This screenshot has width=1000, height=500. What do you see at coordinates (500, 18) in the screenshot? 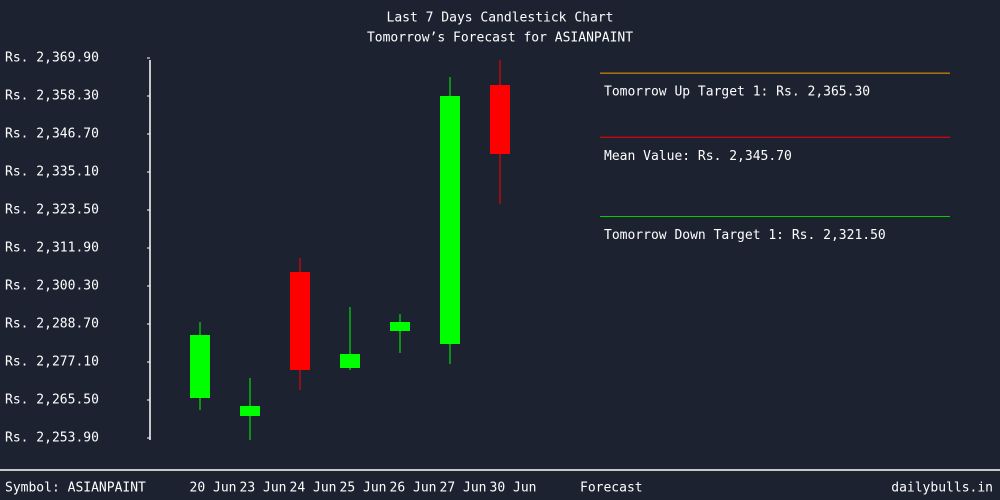
I see `chart-title: Last 7 Days Candlestick Chart` at bounding box center [500, 18].